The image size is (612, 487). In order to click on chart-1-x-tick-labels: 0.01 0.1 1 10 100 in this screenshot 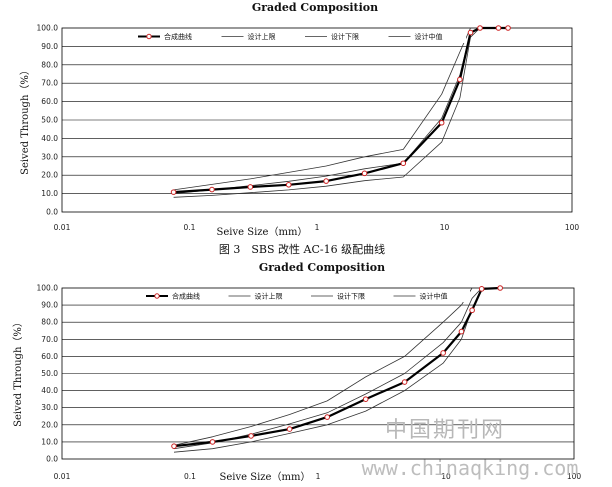, I will do `click(317, 227)`.